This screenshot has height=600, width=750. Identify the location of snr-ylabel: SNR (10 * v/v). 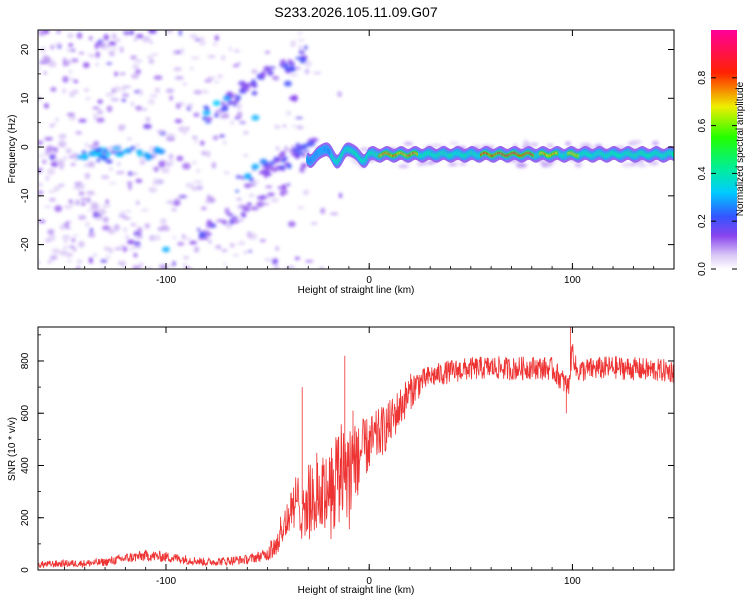
(12, 449).